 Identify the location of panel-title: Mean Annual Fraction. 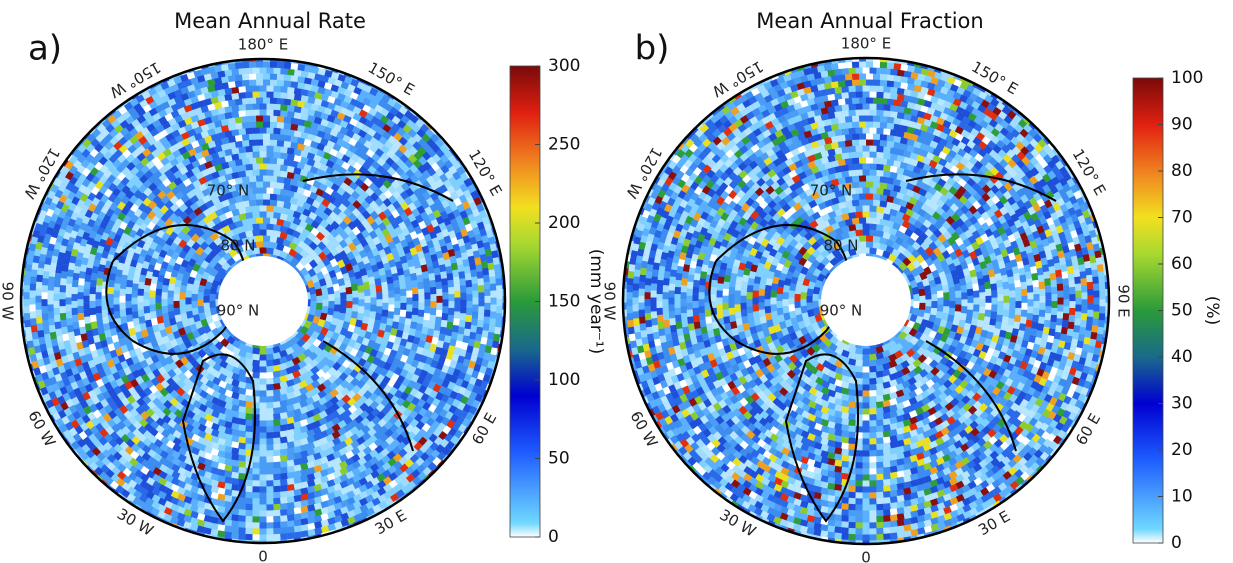
(869, 21).